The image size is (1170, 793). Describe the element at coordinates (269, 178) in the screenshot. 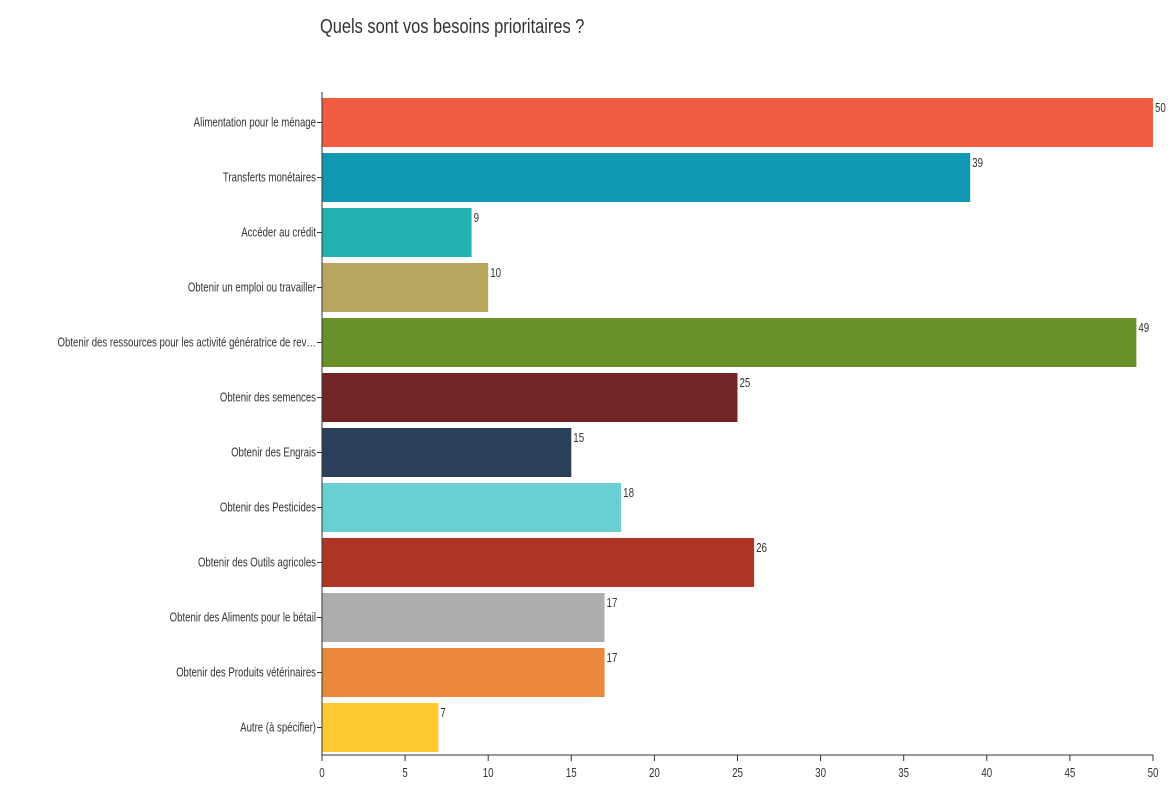

I see `category-label: Transferts monétaires` at that location.